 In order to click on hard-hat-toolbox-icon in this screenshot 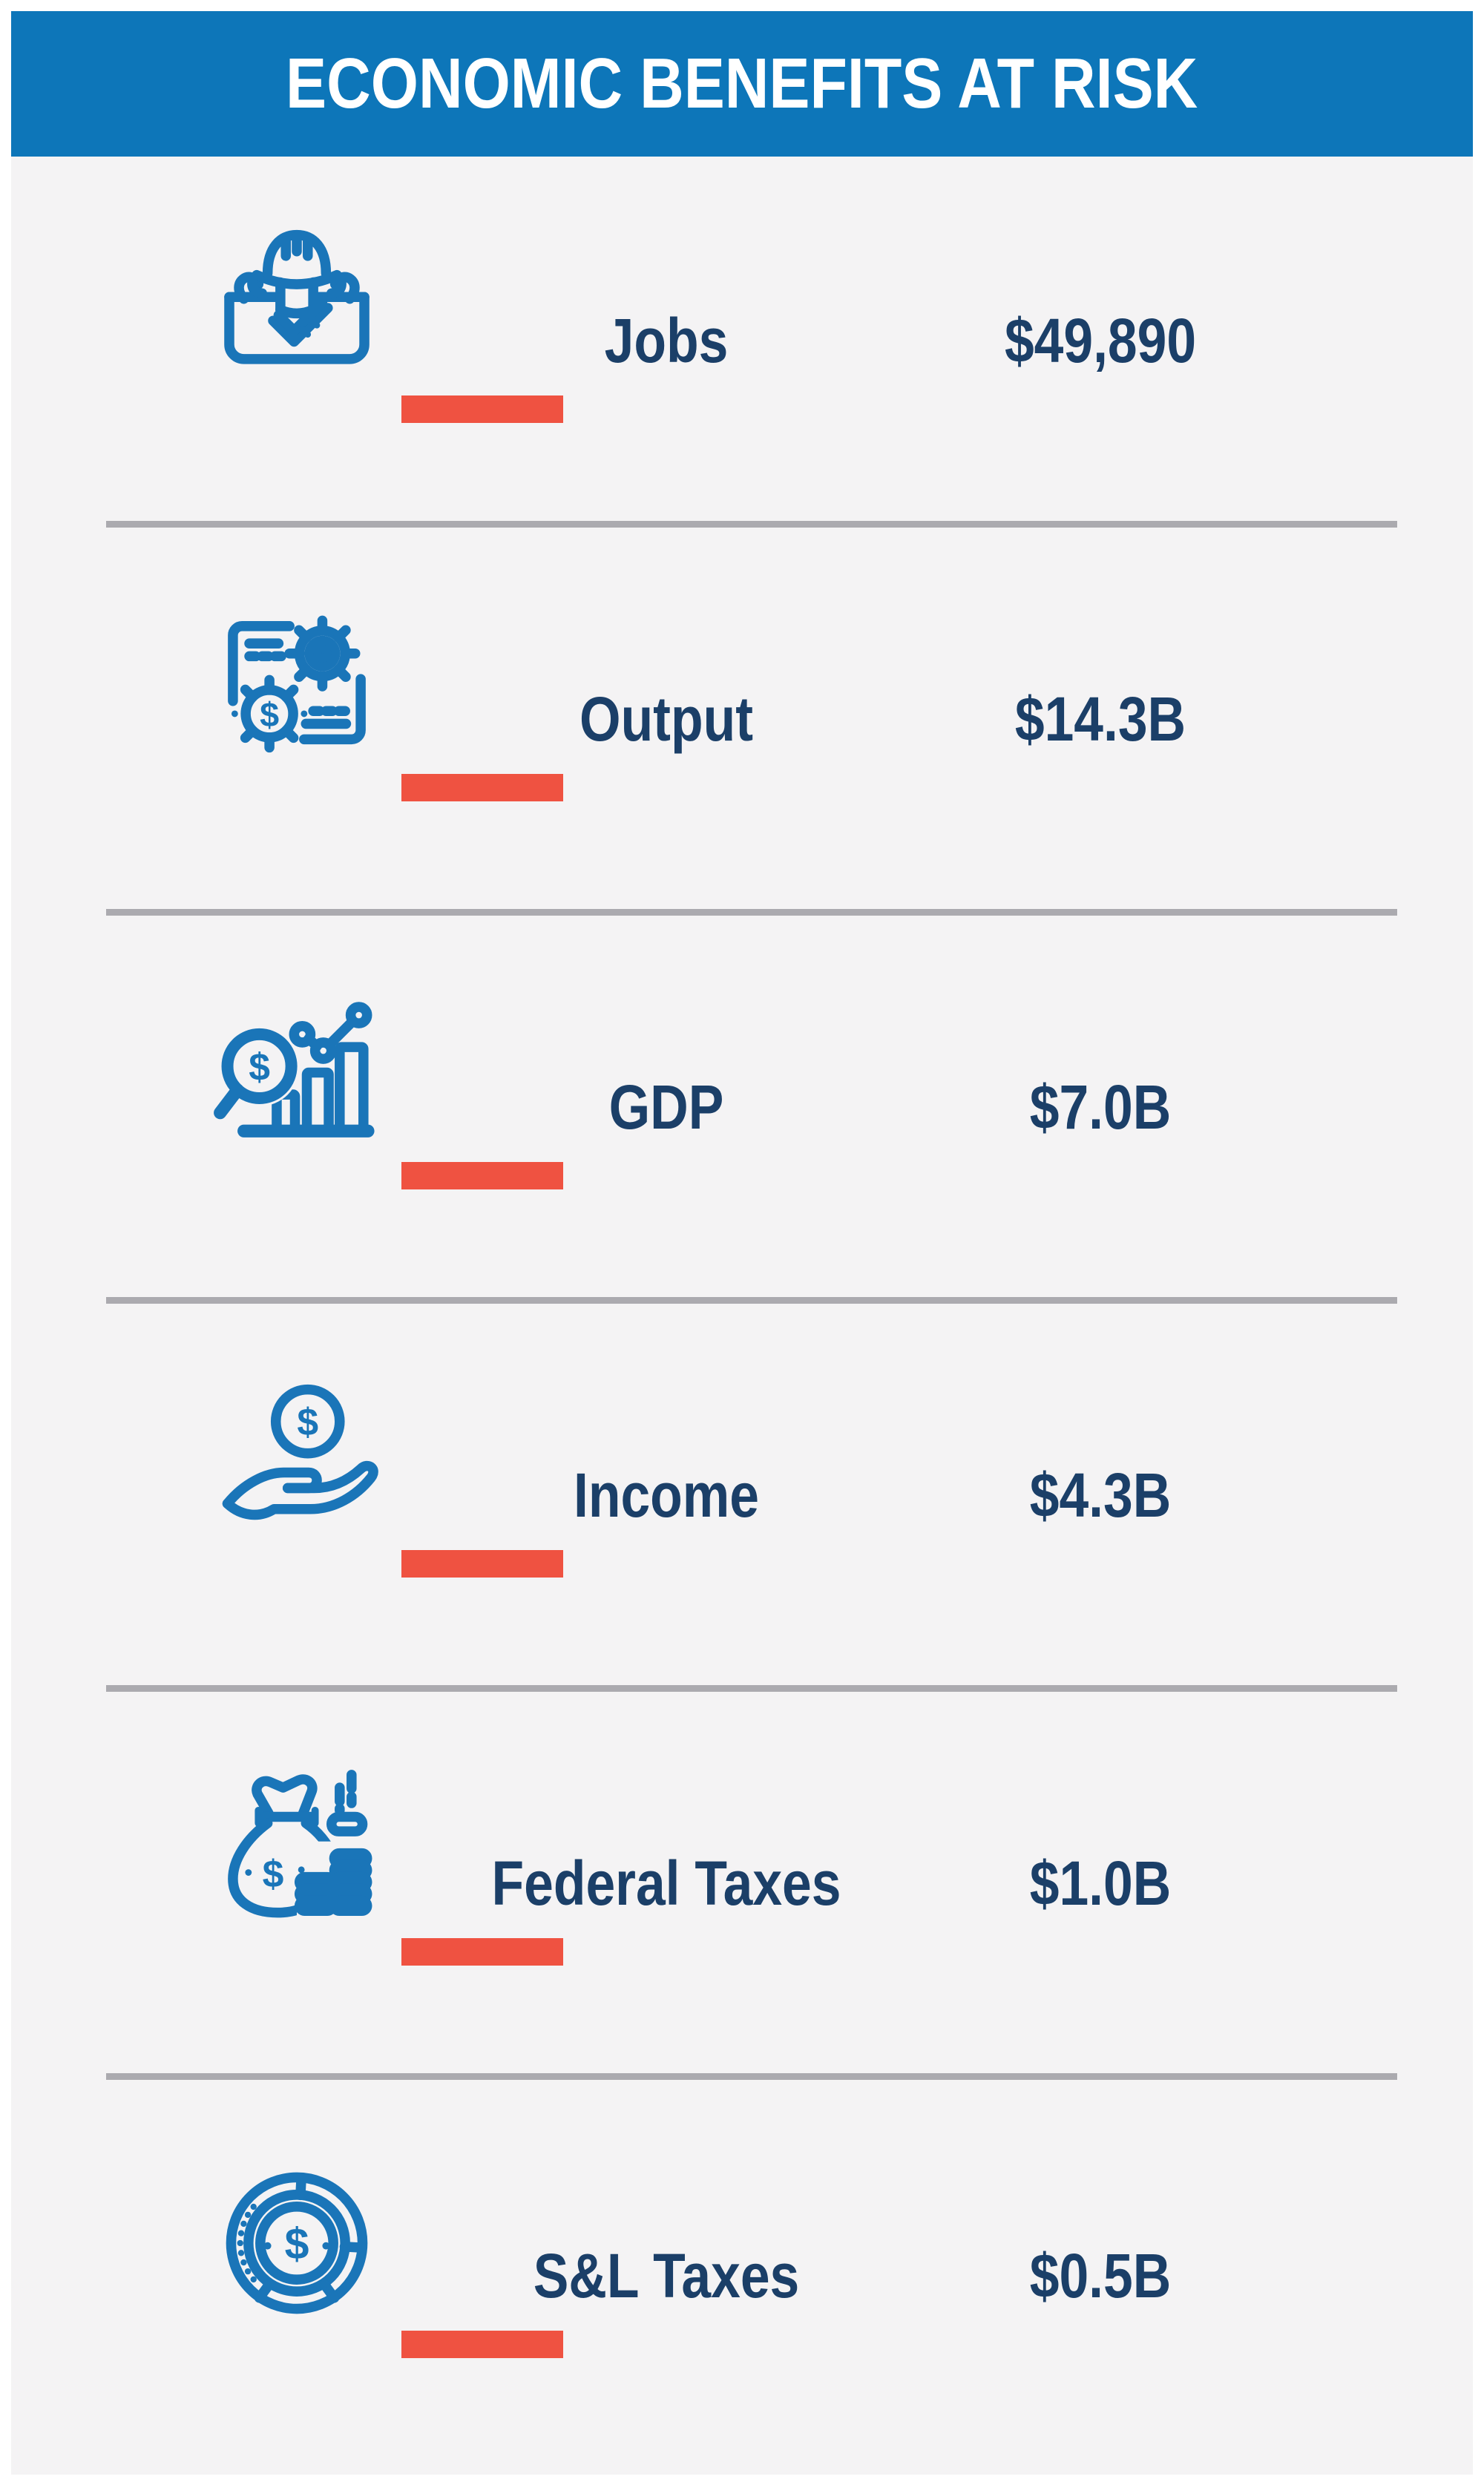, I will do `click(297, 308)`.